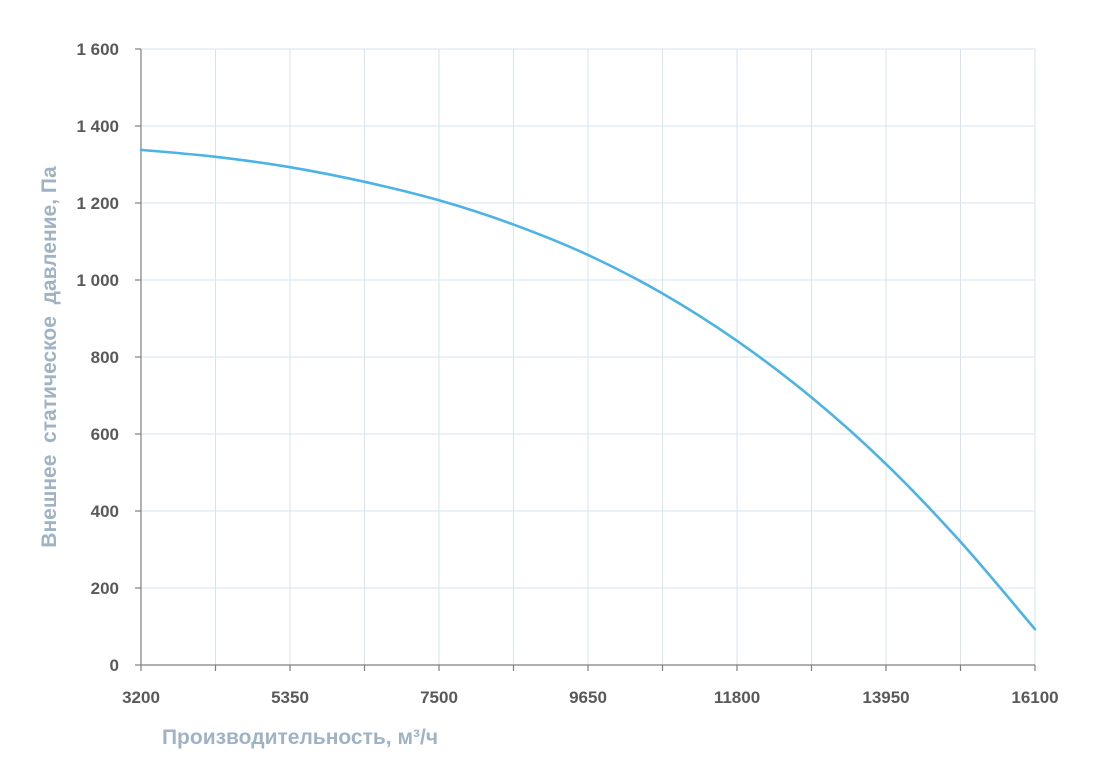 This screenshot has width=1099, height=761. Describe the element at coordinates (588, 697) in the screenshot. I see `x-tick-label: 9650` at that location.